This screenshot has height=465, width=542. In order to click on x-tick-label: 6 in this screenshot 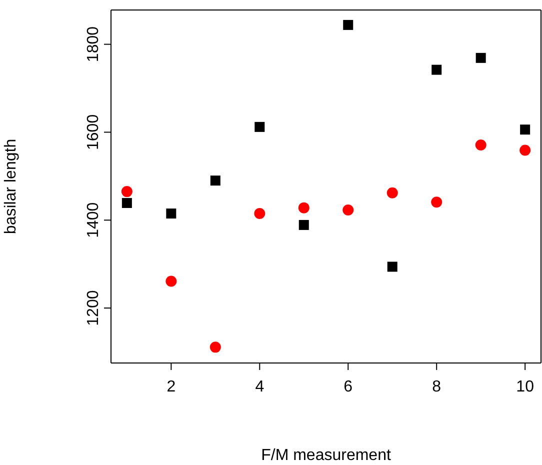, I will do `click(348, 387)`.